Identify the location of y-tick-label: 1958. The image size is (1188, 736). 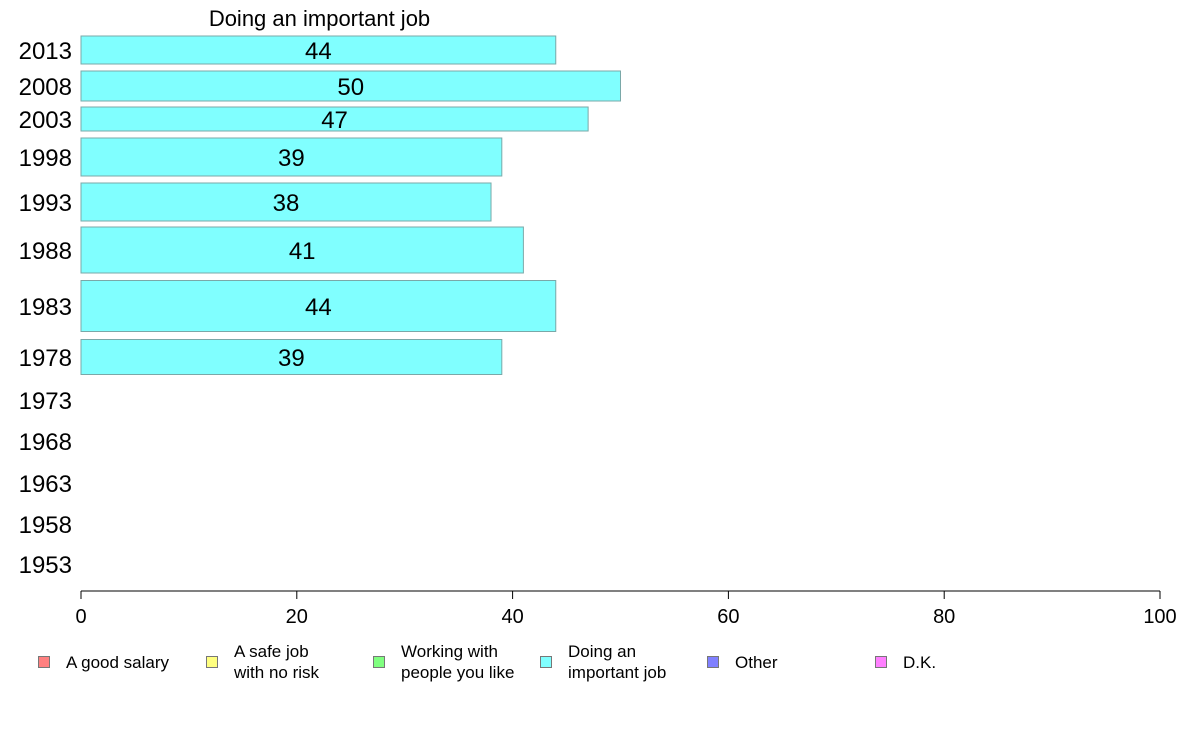
(45, 525).